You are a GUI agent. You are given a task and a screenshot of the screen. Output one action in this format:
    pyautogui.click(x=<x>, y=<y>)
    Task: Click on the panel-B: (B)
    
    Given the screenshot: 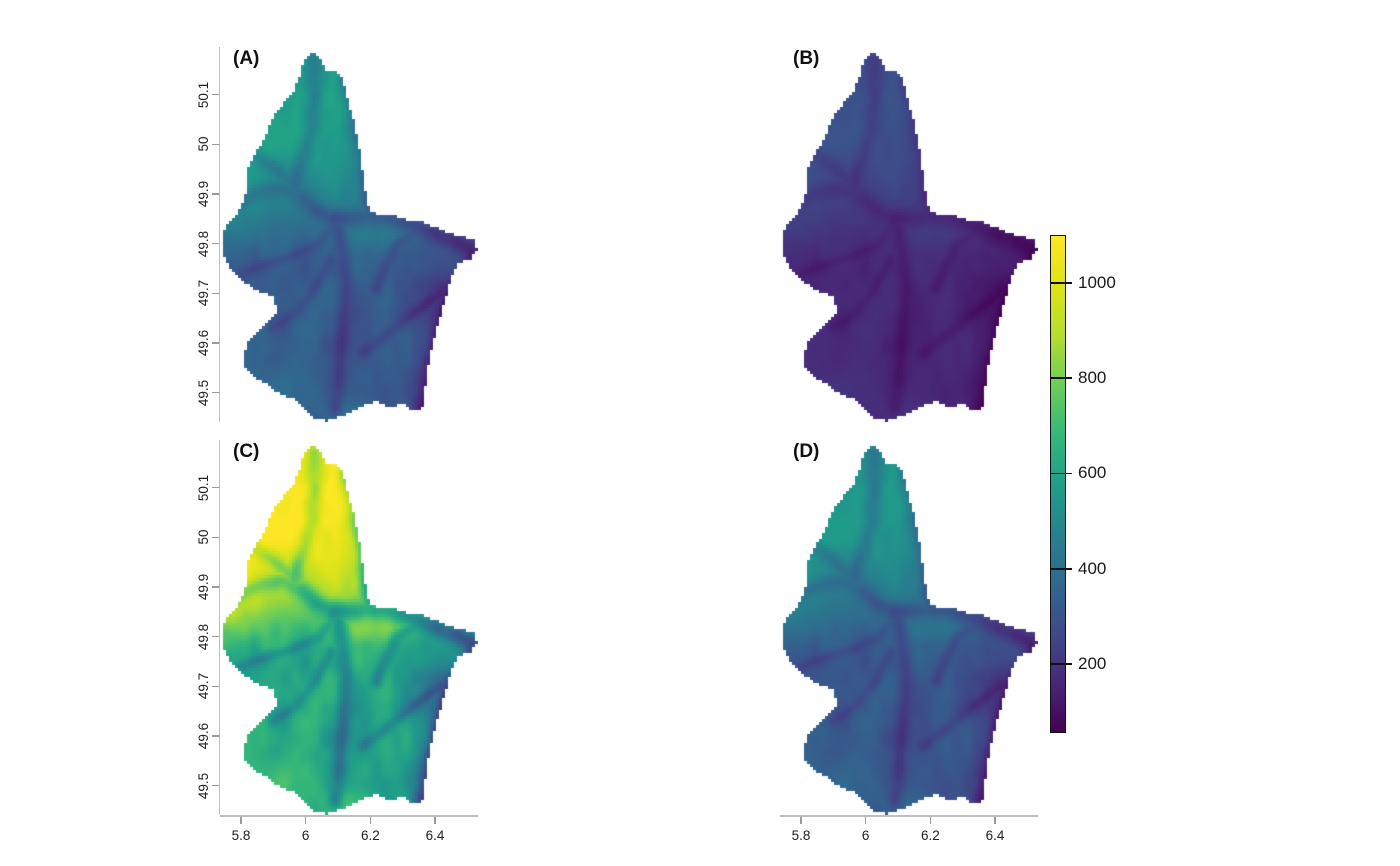 What is the action you would take?
    pyautogui.click(x=909, y=234)
    